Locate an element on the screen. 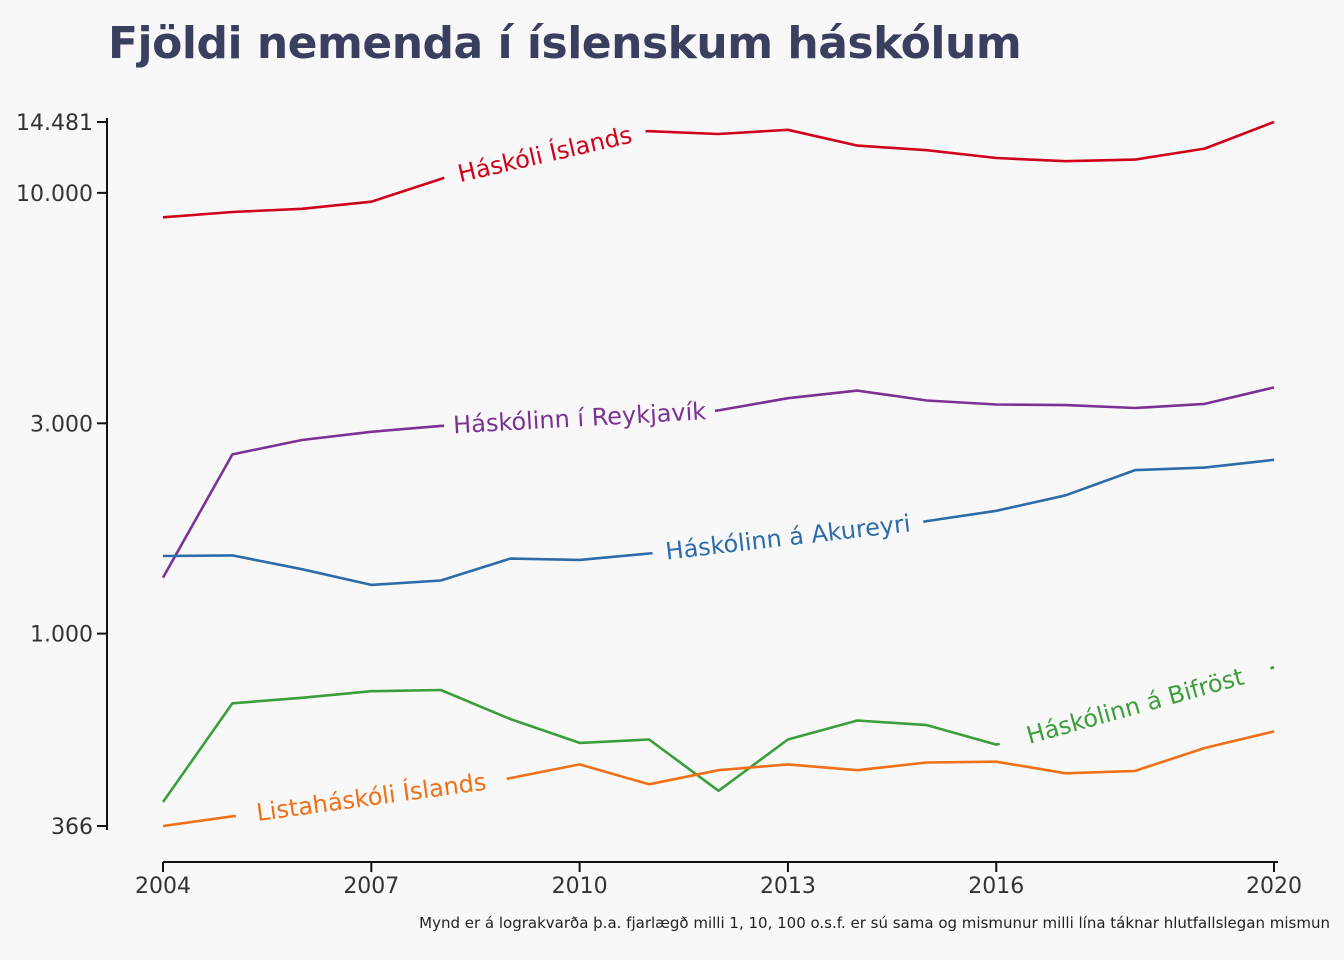  x-tick-label: 2007 is located at coordinates (371, 886).